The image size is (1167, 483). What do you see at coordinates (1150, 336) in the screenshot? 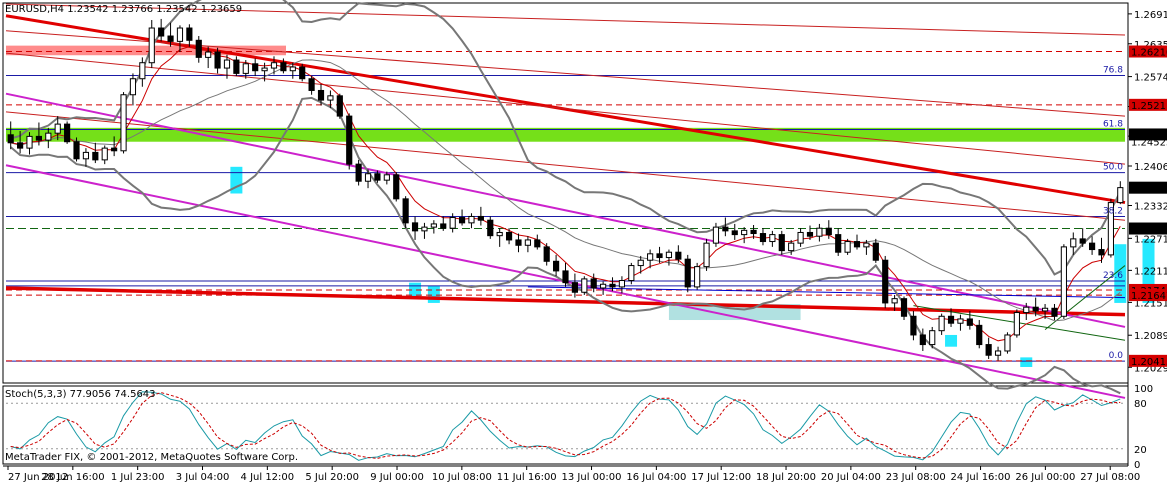
I see `price-tick-label: 1.20895` at bounding box center [1150, 336].